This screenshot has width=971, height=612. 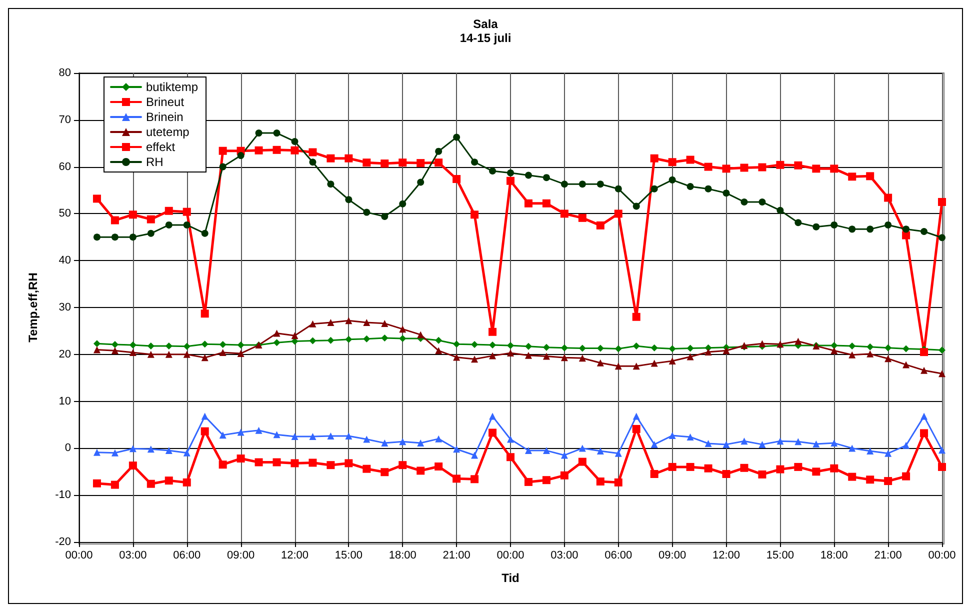 What do you see at coordinates (67, 448) in the screenshot?
I see `y-tick-label: 0` at bounding box center [67, 448].